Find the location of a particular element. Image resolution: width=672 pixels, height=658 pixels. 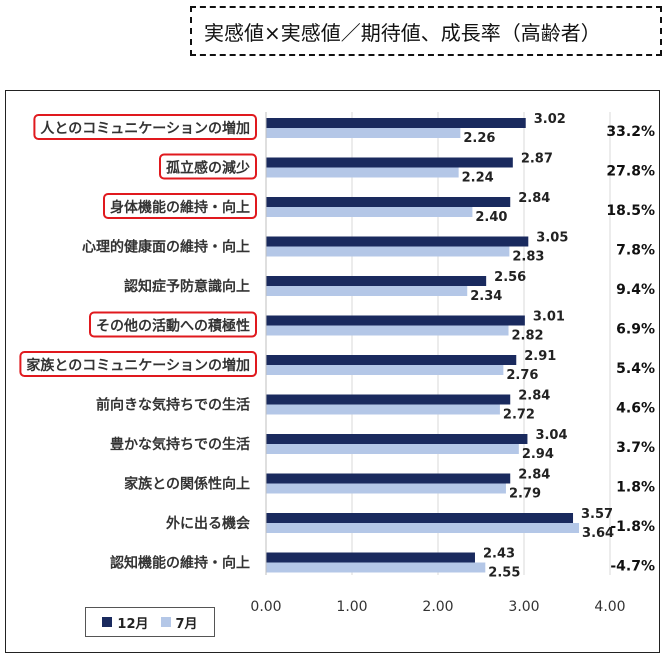

growth-rate-label: 4.6% is located at coordinates (635, 409).